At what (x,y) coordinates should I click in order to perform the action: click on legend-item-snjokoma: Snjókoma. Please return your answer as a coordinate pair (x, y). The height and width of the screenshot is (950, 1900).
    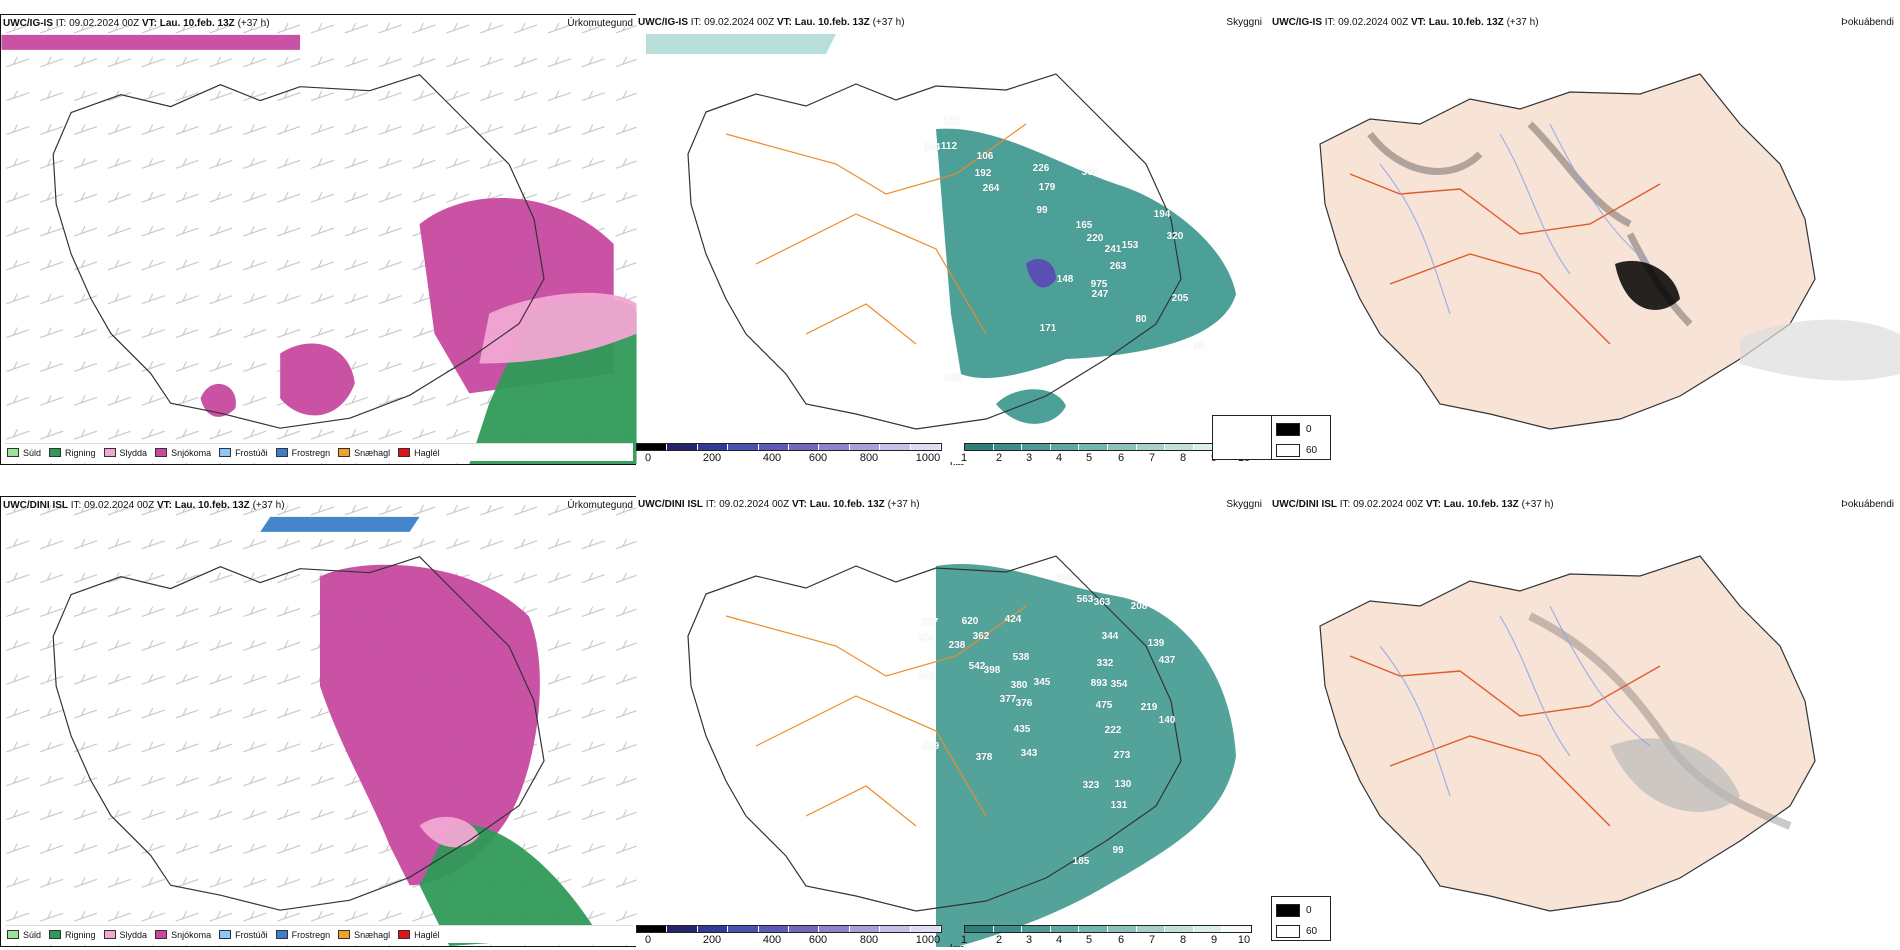
    Looking at the image, I should click on (183, 935).